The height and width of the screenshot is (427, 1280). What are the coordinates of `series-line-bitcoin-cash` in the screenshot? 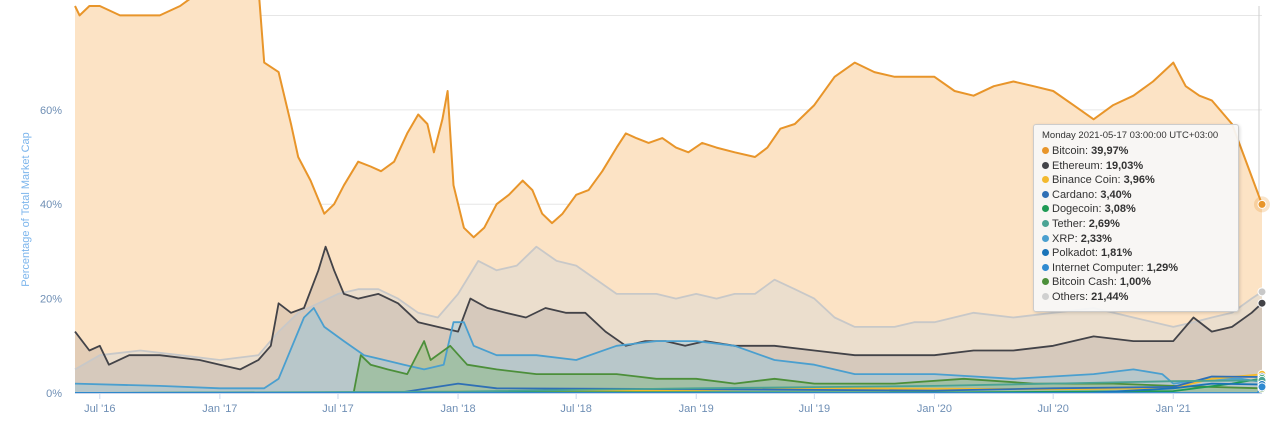 It's located at (669, 367).